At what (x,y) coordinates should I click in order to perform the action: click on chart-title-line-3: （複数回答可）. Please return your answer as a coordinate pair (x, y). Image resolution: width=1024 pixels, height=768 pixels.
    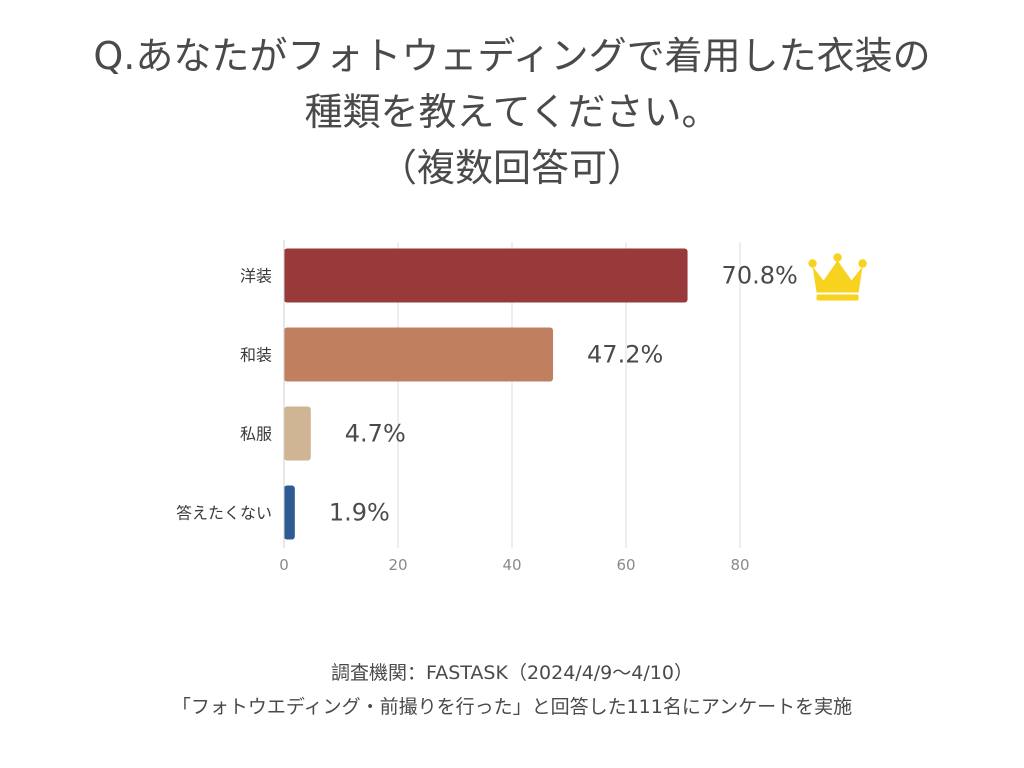
    Looking at the image, I should click on (511, 168).